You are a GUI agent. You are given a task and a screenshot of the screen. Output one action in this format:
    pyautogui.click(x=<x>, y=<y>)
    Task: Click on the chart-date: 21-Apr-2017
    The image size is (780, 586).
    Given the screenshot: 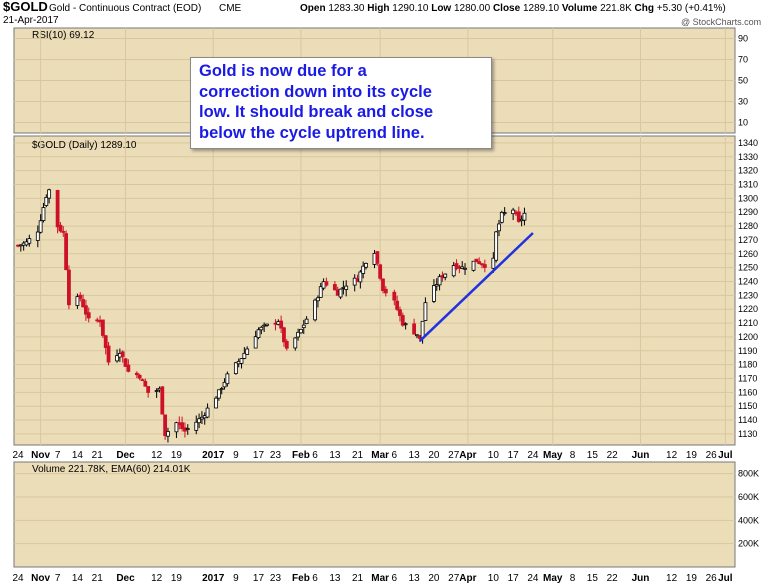 What is the action you would take?
    pyautogui.click(x=31, y=20)
    